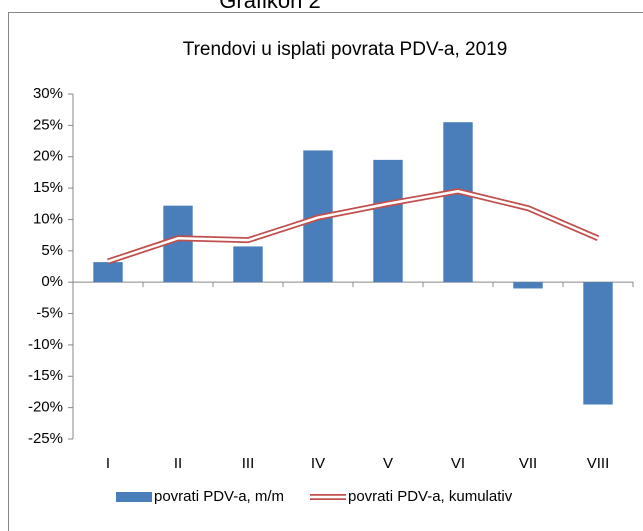 The width and height of the screenshot is (643, 531). What do you see at coordinates (45, 375) in the screenshot?
I see `y-tick-label: -15%` at bounding box center [45, 375].